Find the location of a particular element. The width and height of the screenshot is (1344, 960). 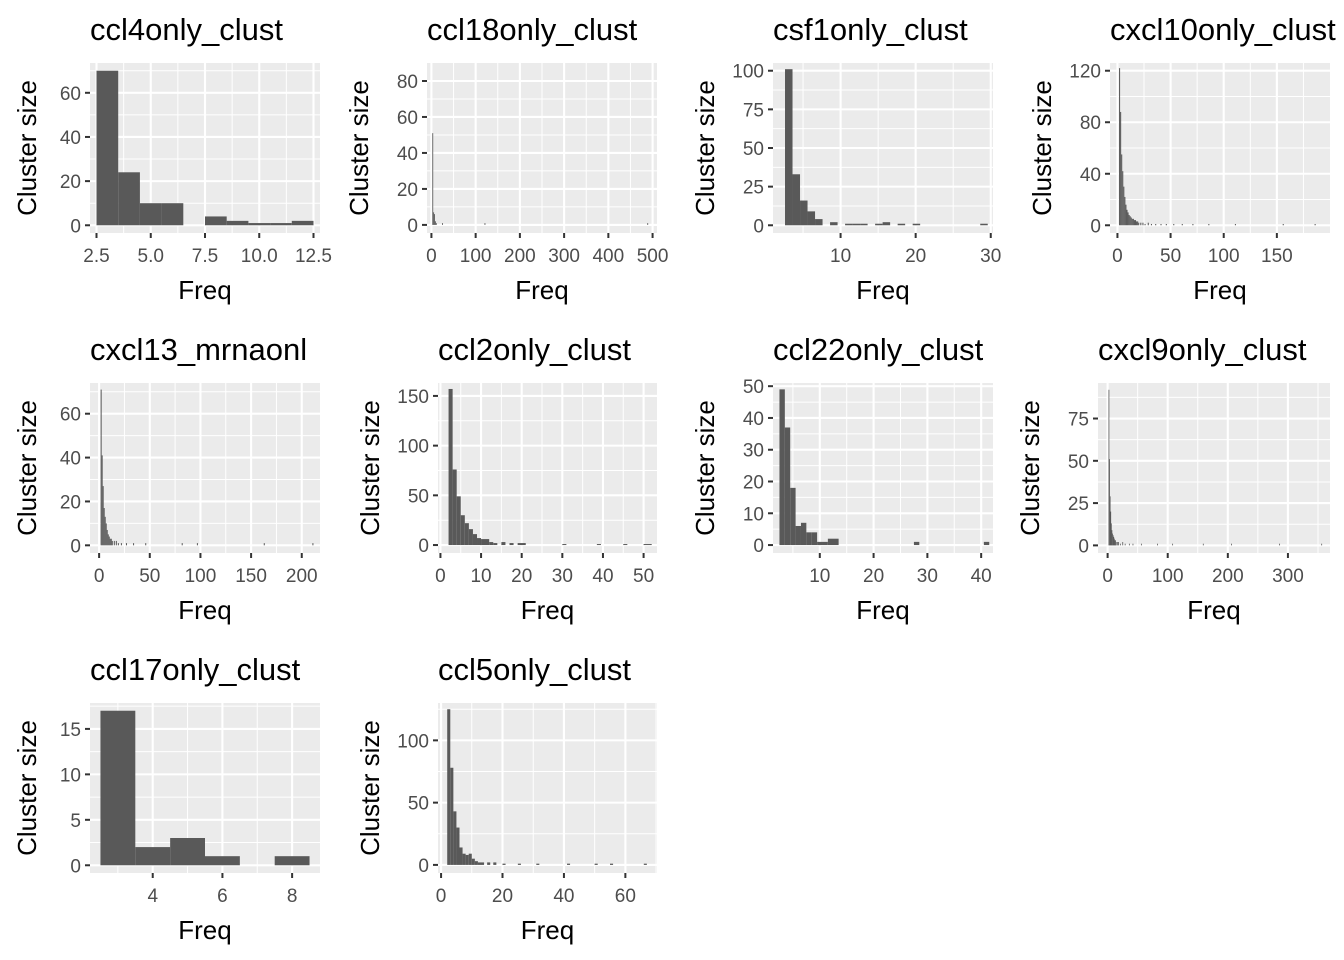

panel-title: ccl17only_clust is located at coordinates (195, 669).